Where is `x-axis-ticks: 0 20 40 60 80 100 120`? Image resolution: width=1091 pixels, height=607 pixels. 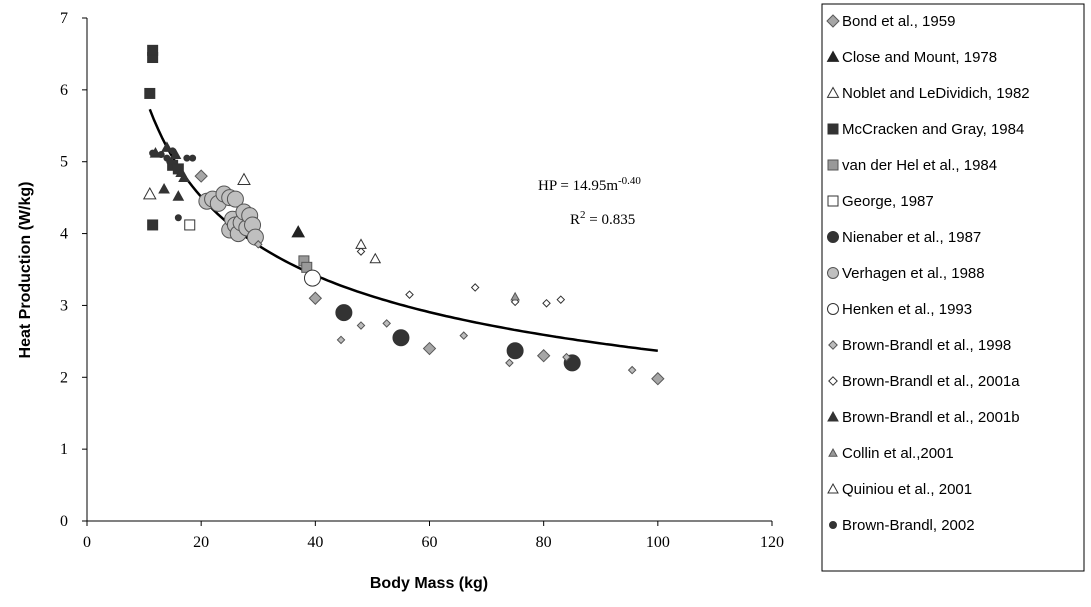
x-axis-ticks: 0 20 40 60 80 100 120 is located at coordinates (433, 536).